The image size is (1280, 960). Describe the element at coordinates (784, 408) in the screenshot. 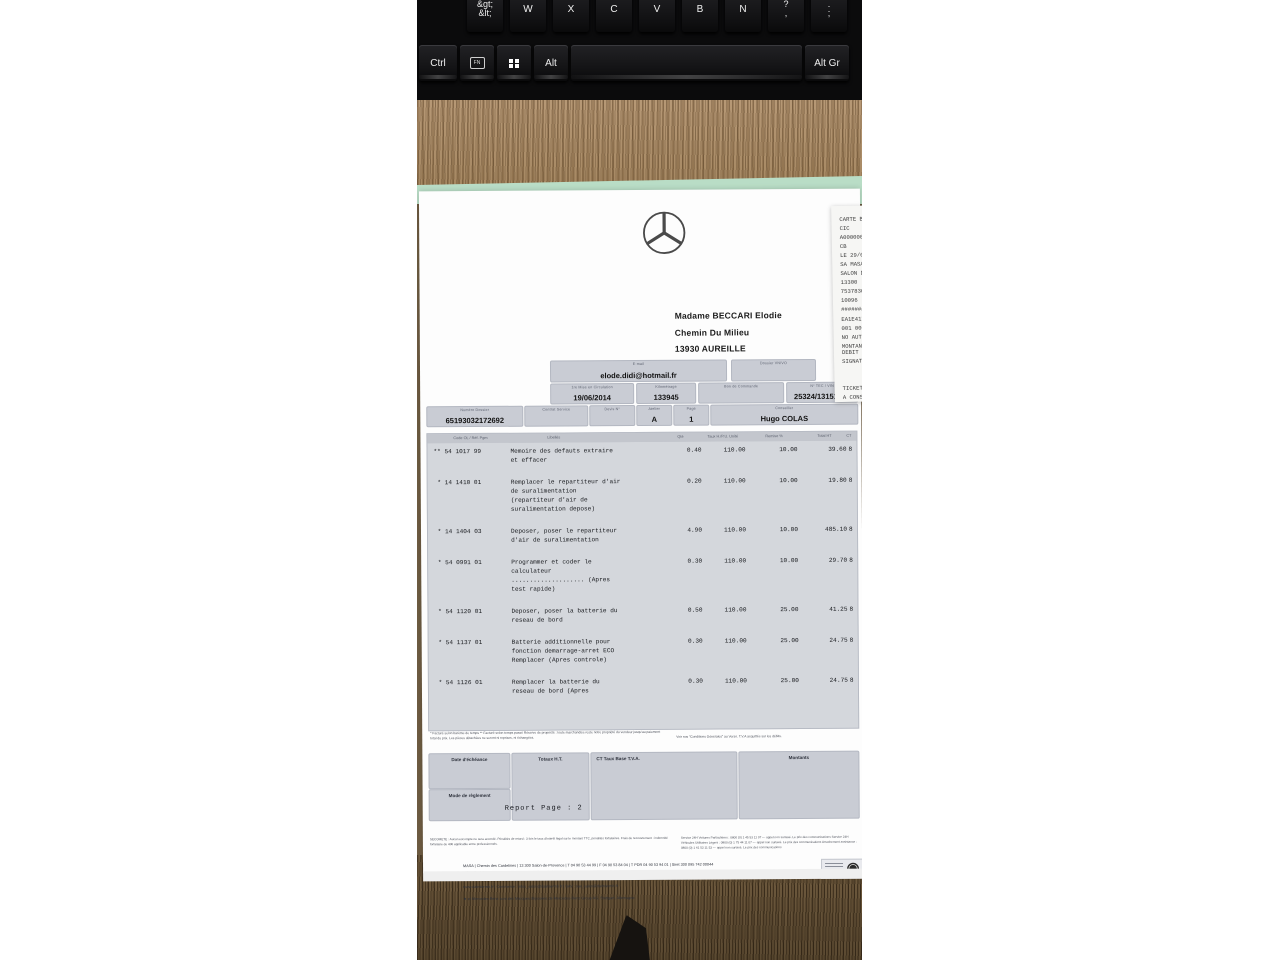

I see `conseiller-field-label: Conseiller` at that location.